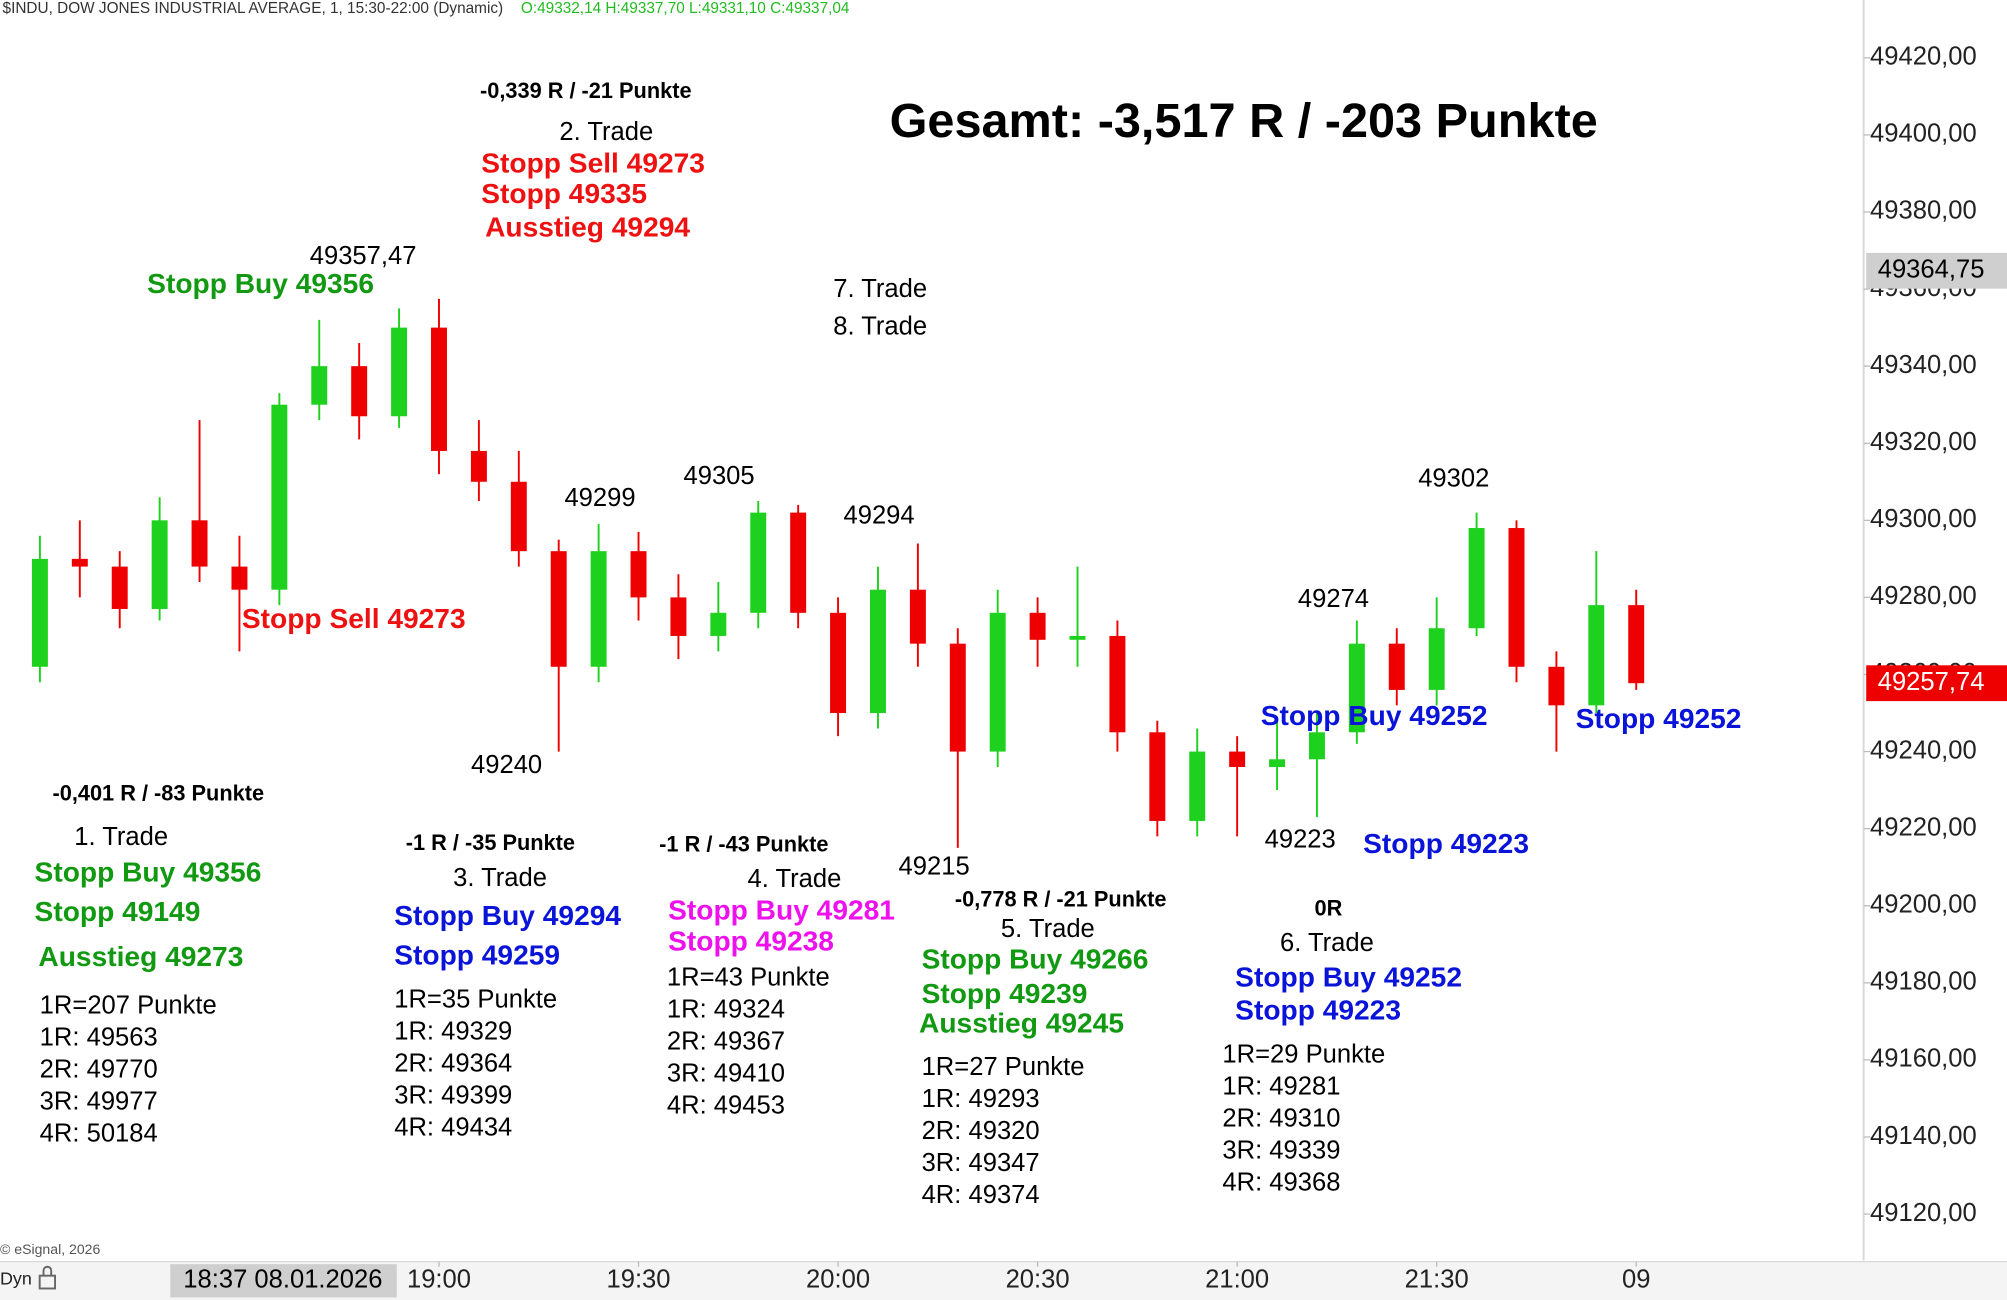 The height and width of the screenshot is (1300, 2007). What do you see at coordinates (490, 842) in the screenshot?
I see `annotation: -1 R / -35 Punkte` at bounding box center [490, 842].